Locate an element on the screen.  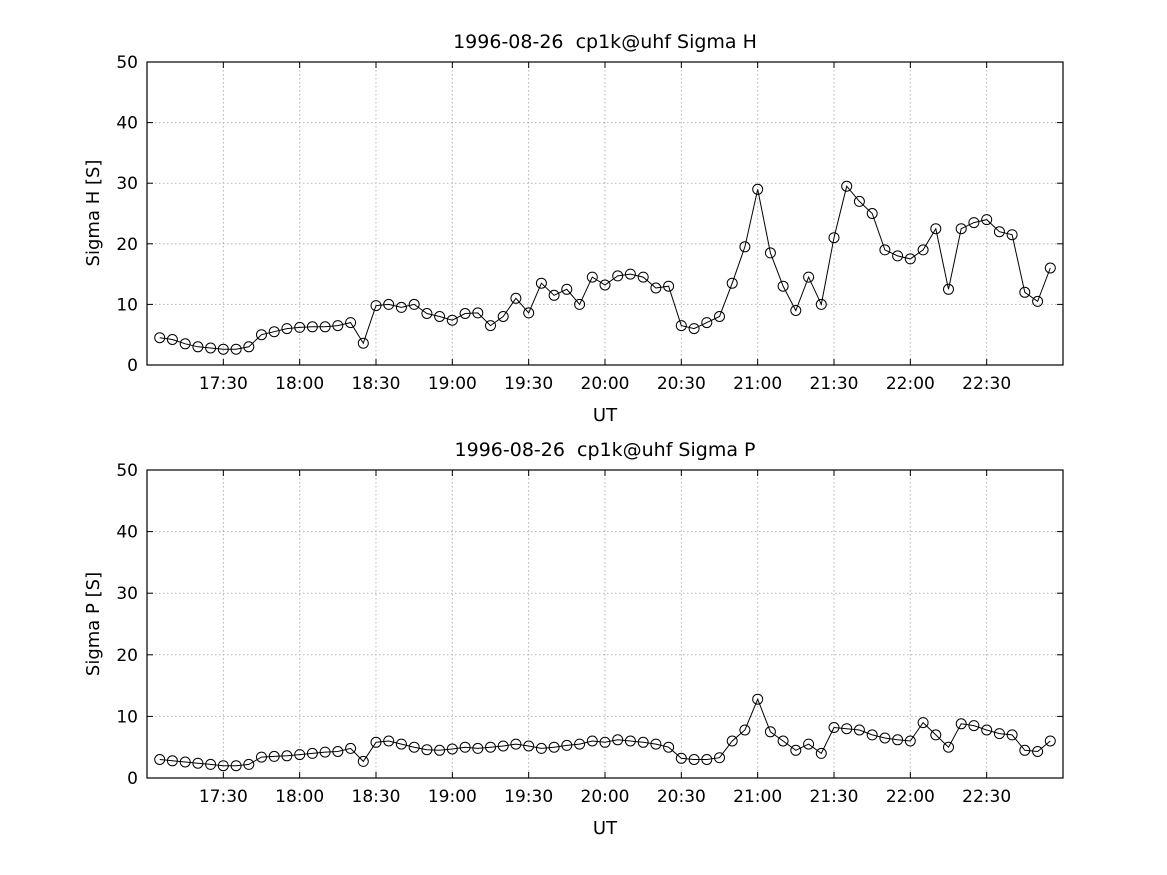
sigma-h-xtick-label: 20:30 is located at coordinates (681, 384).